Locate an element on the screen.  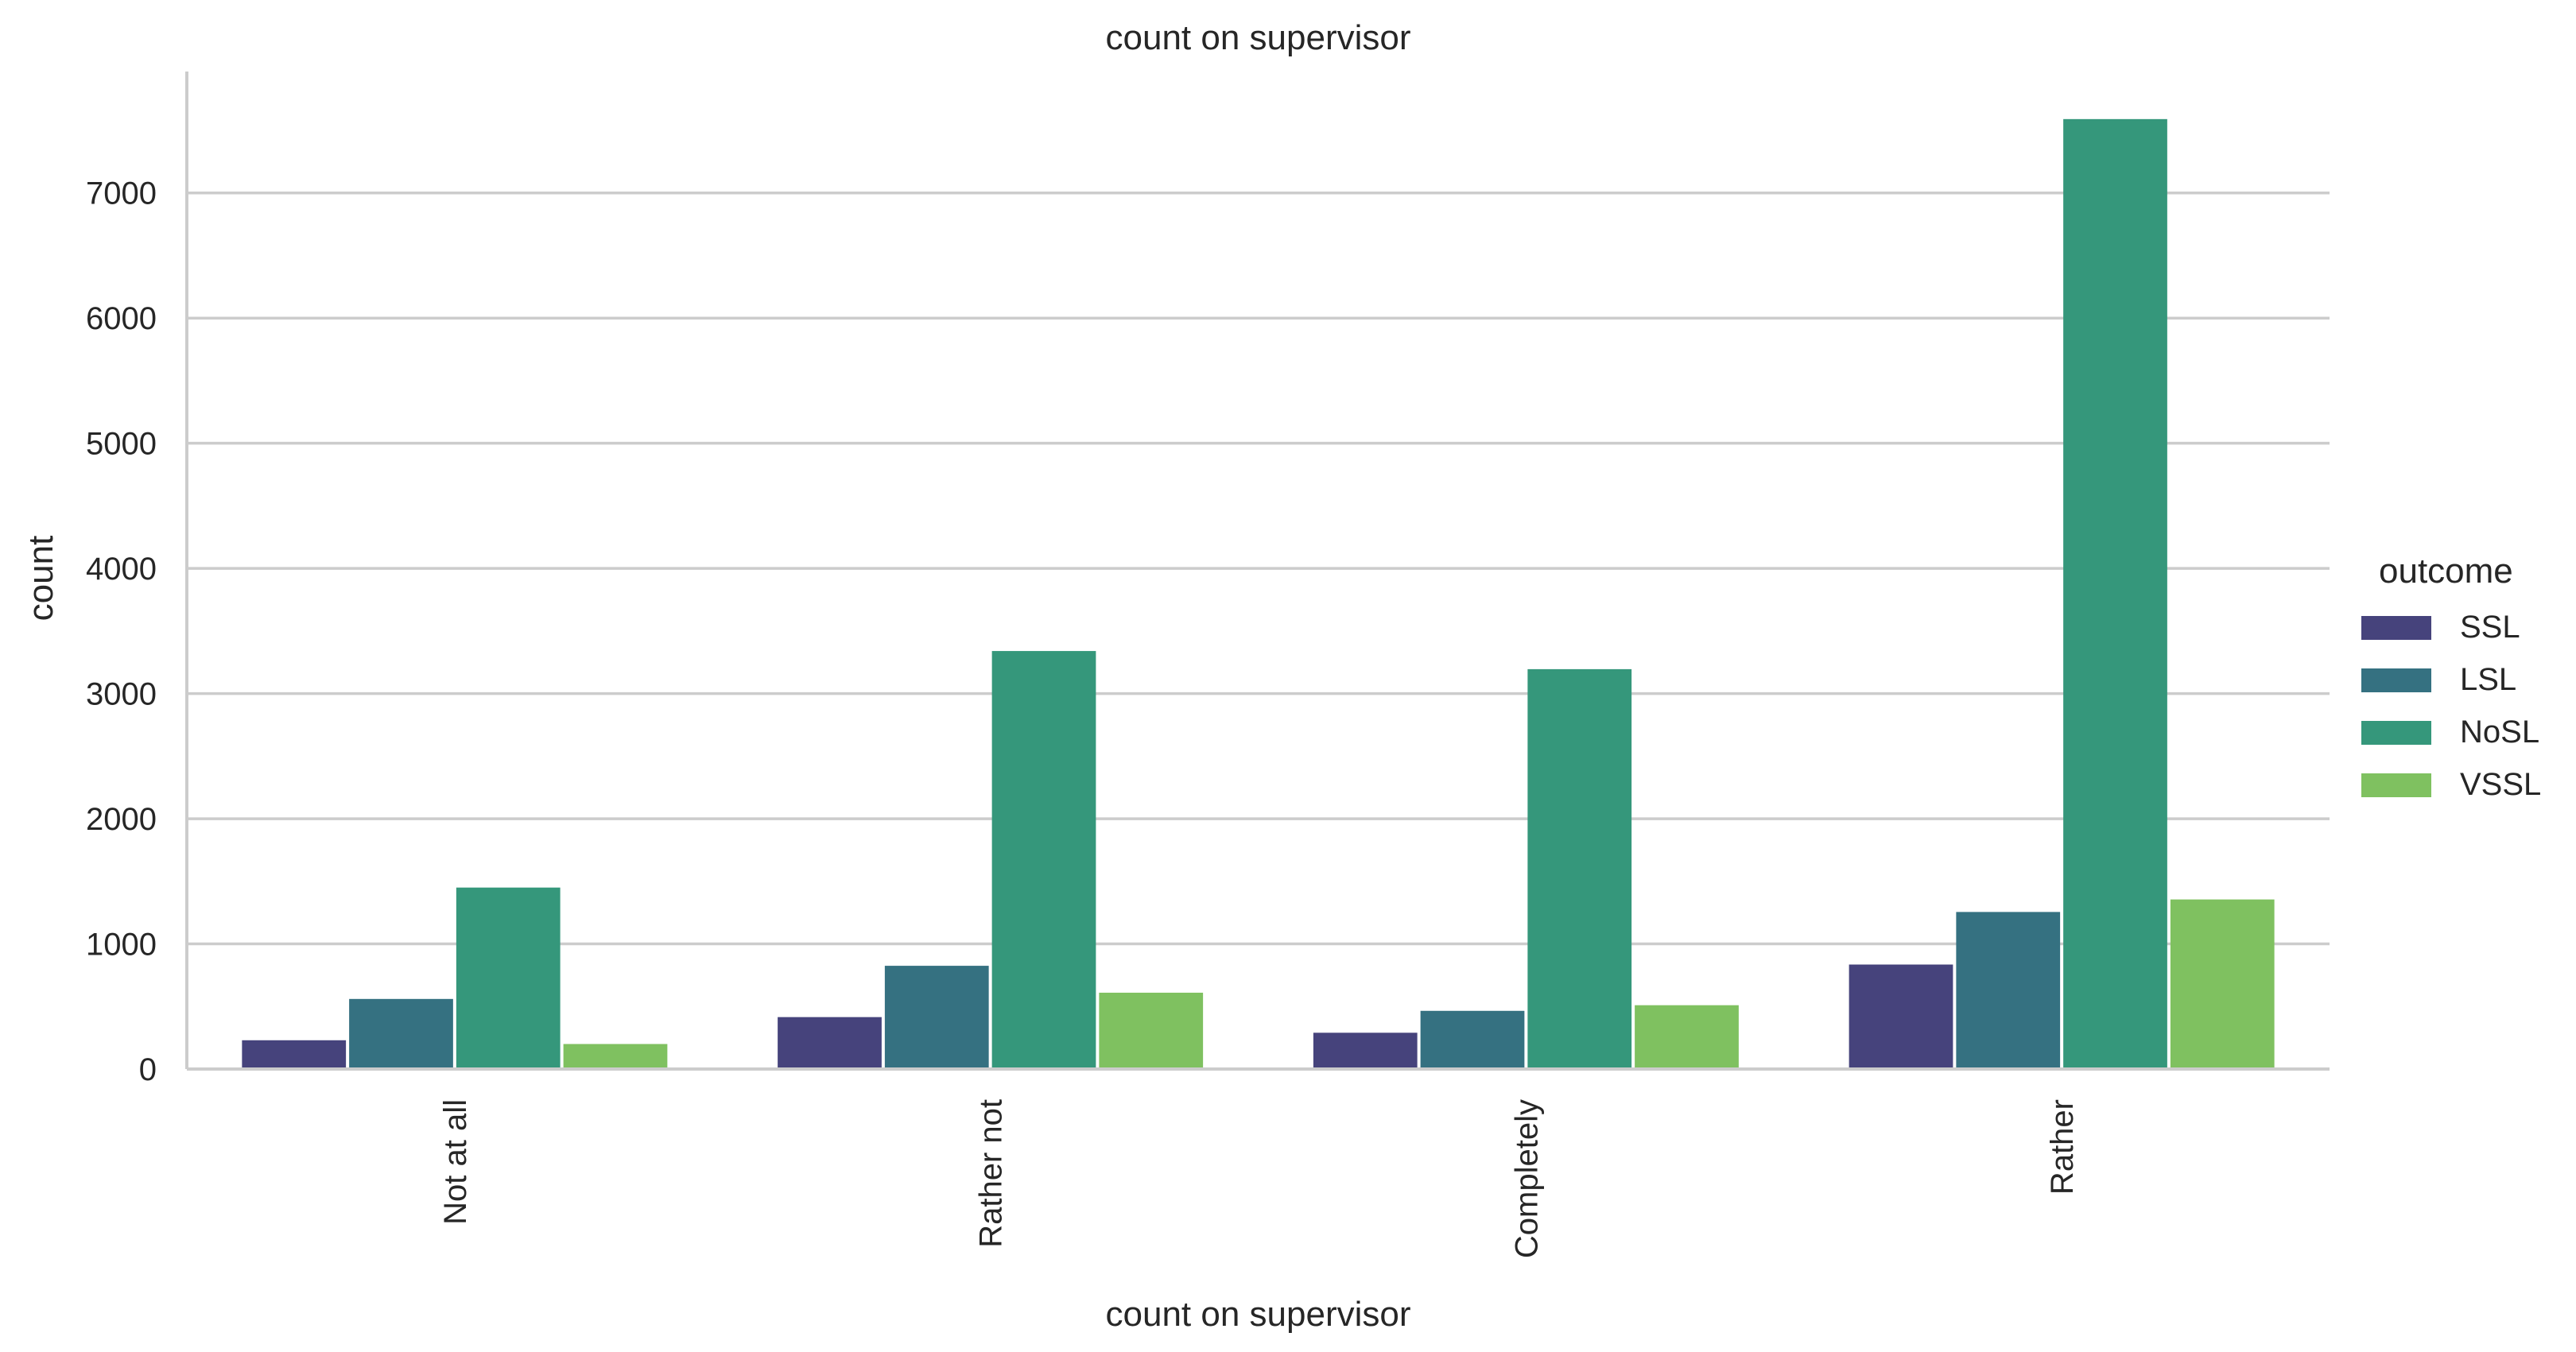
bar-ssl-rather-not is located at coordinates (830, 1043).